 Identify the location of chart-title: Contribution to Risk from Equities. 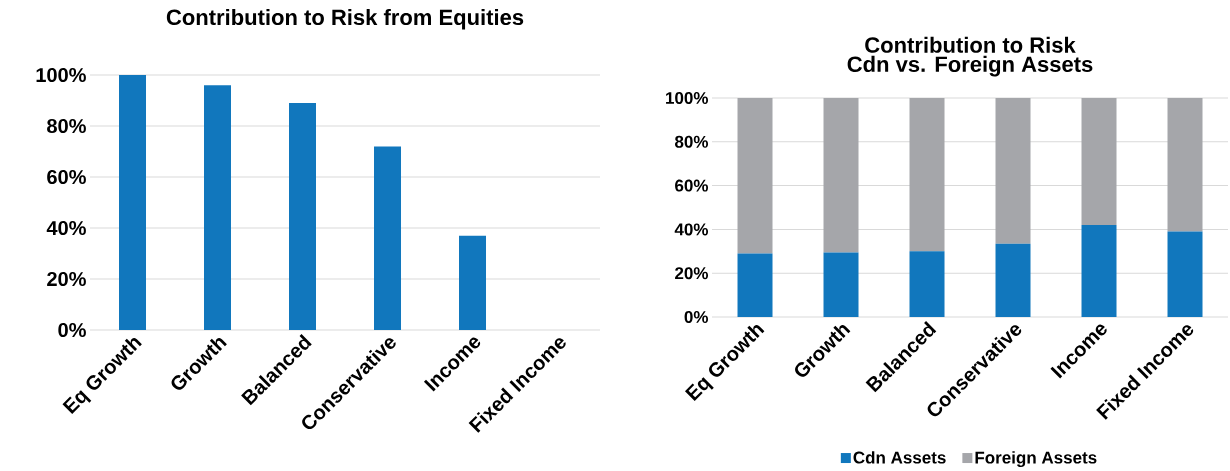
(345, 19).